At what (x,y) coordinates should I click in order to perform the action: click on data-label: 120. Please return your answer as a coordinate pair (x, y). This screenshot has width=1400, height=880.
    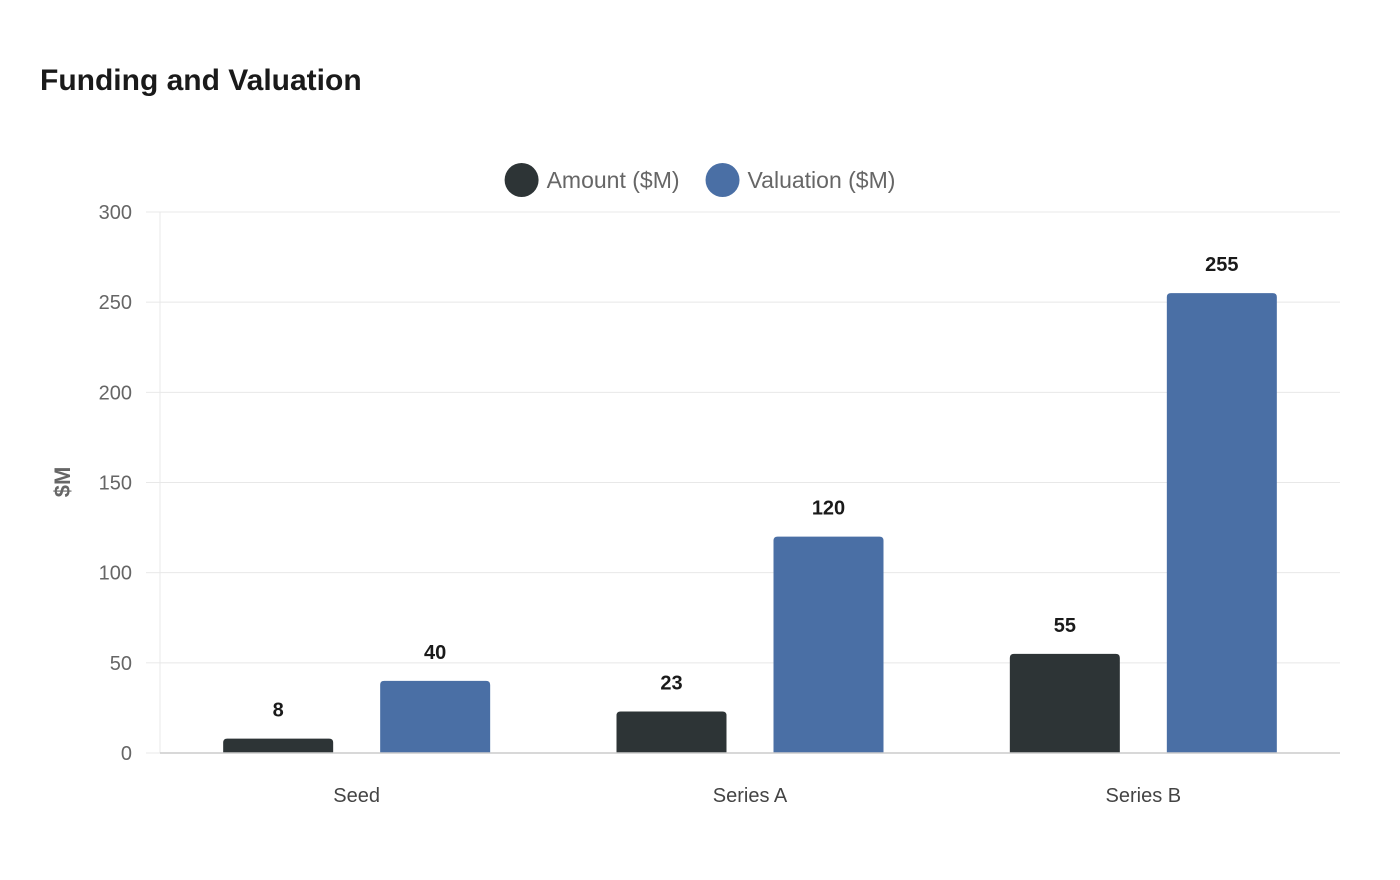
    Looking at the image, I should click on (828, 509).